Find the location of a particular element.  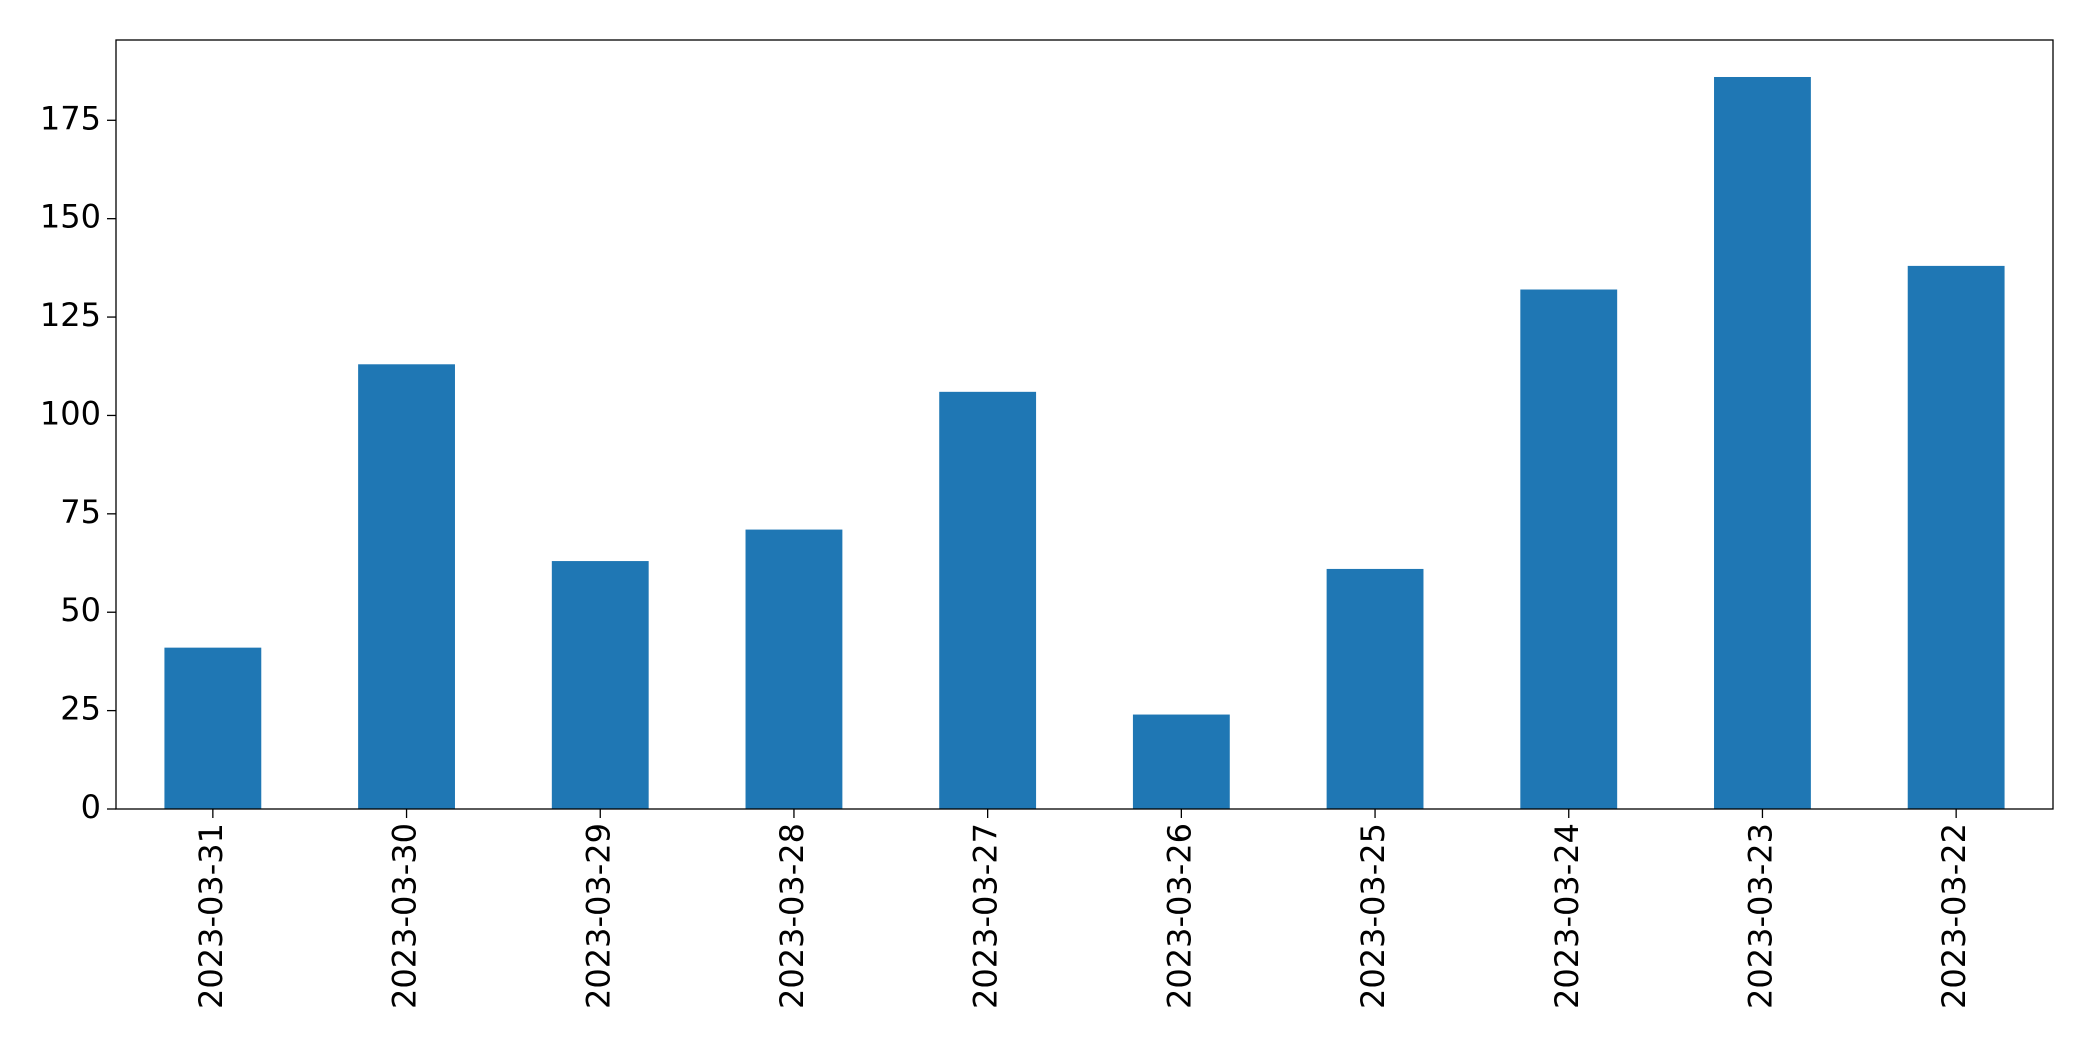

y-tick-label: 0 is located at coordinates (91, 807).